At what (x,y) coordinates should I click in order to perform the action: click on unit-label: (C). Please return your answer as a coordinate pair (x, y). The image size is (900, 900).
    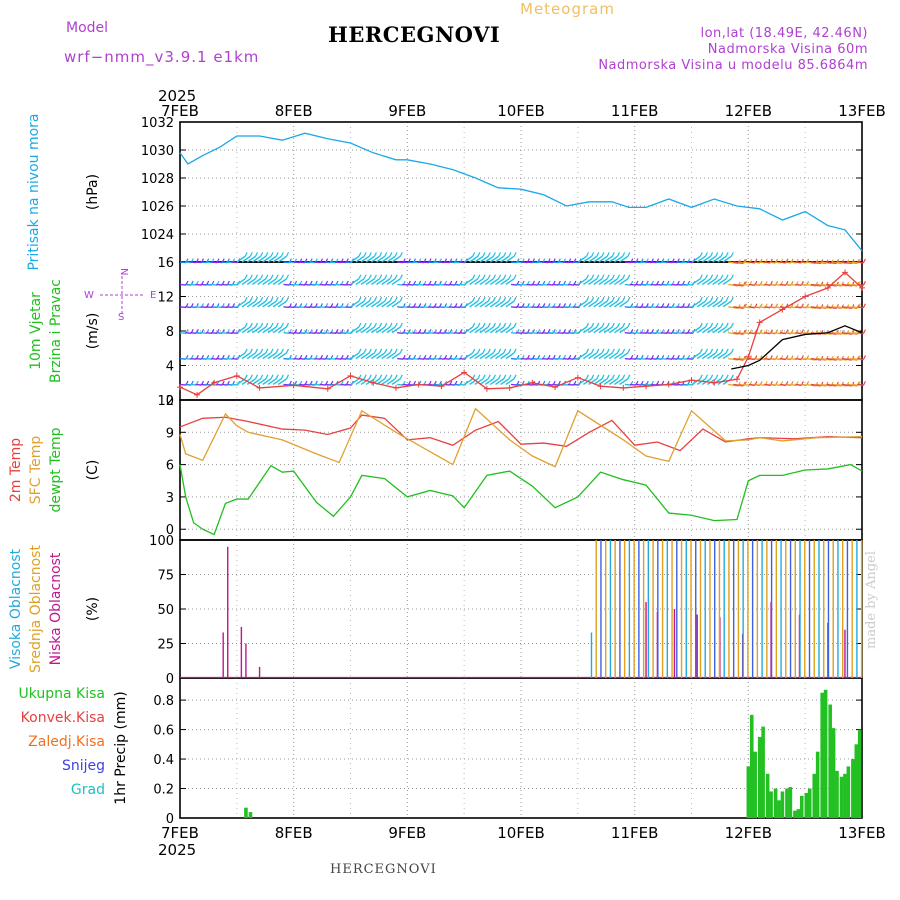
    Looking at the image, I should click on (93, 470).